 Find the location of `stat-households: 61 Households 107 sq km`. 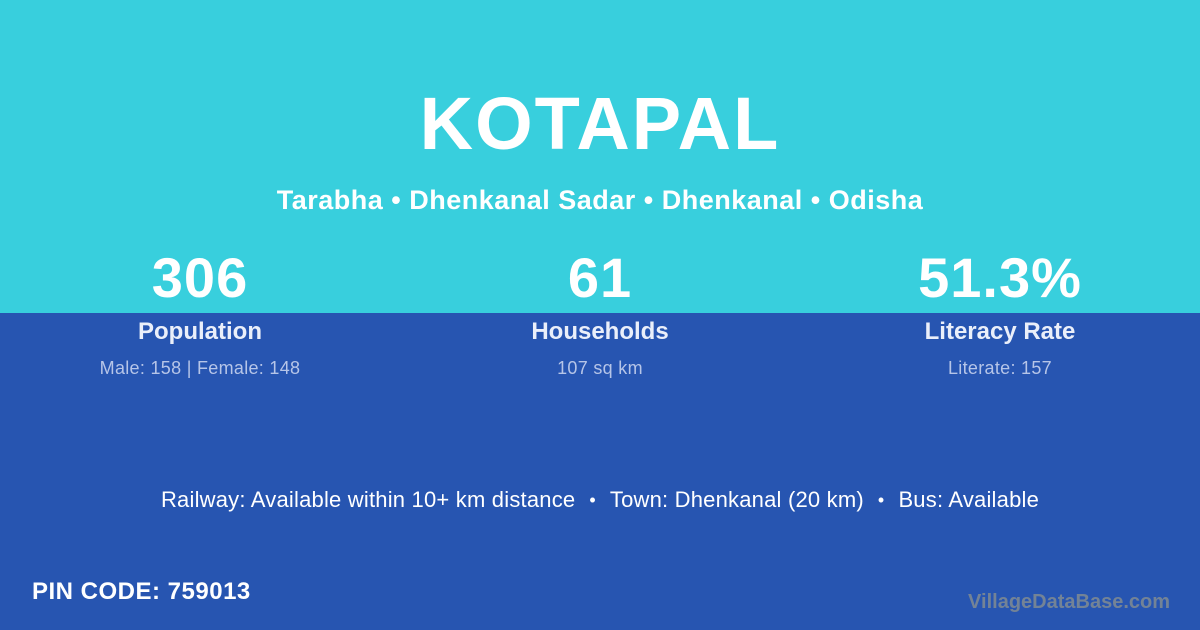

stat-households: 61 Households 107 sq km is located at coordinates (600, 312).